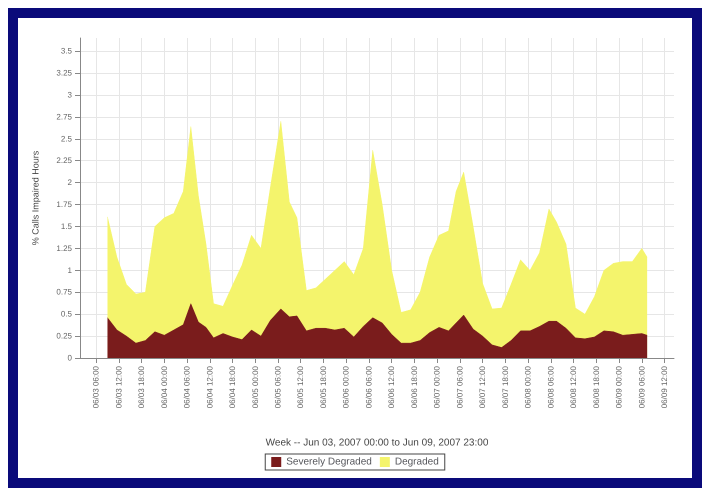  Describe the element at coordinates (187, 386) in the screenshot. I see `x-tick-label: 06/04 06:00` at that location.